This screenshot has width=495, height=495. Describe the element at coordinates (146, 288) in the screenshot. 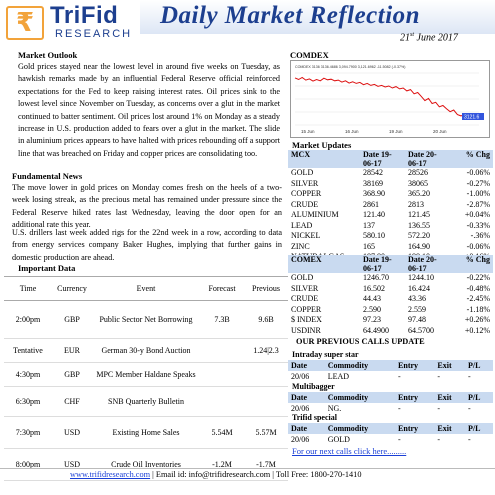

I see `table-header-row: Time Currency Event Forecast Previous` at that location.